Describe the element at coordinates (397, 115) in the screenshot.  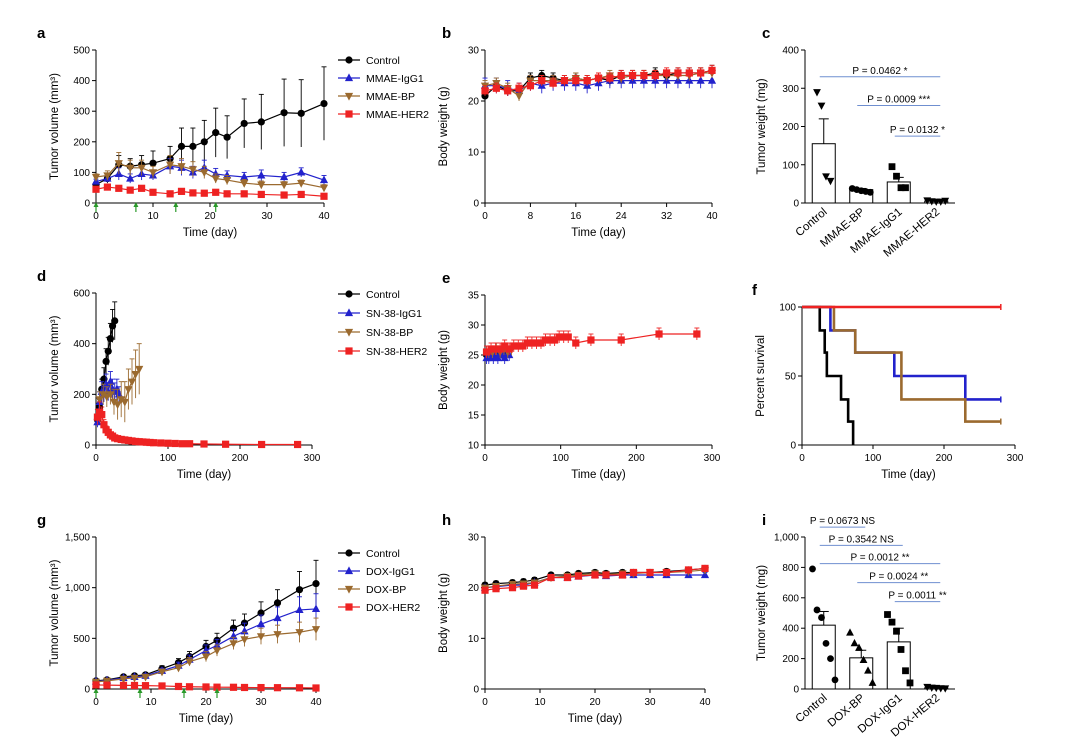
I see `legend-label: MMAE-HER2` at that location.